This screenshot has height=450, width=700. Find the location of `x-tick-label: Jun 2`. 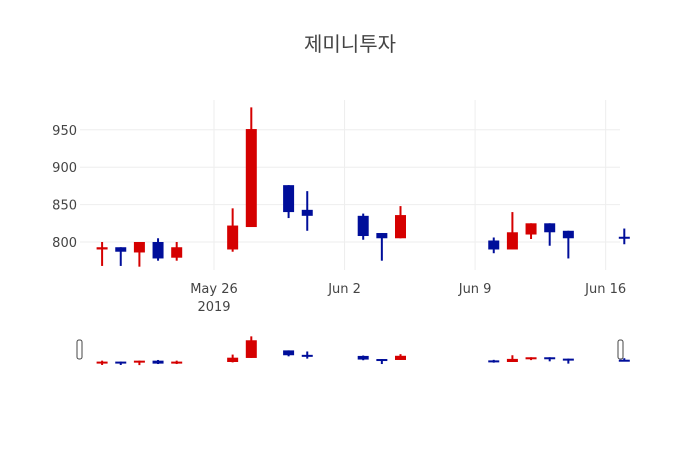

x-tick-label: Jun 2 is located at coordinates (344, 289).